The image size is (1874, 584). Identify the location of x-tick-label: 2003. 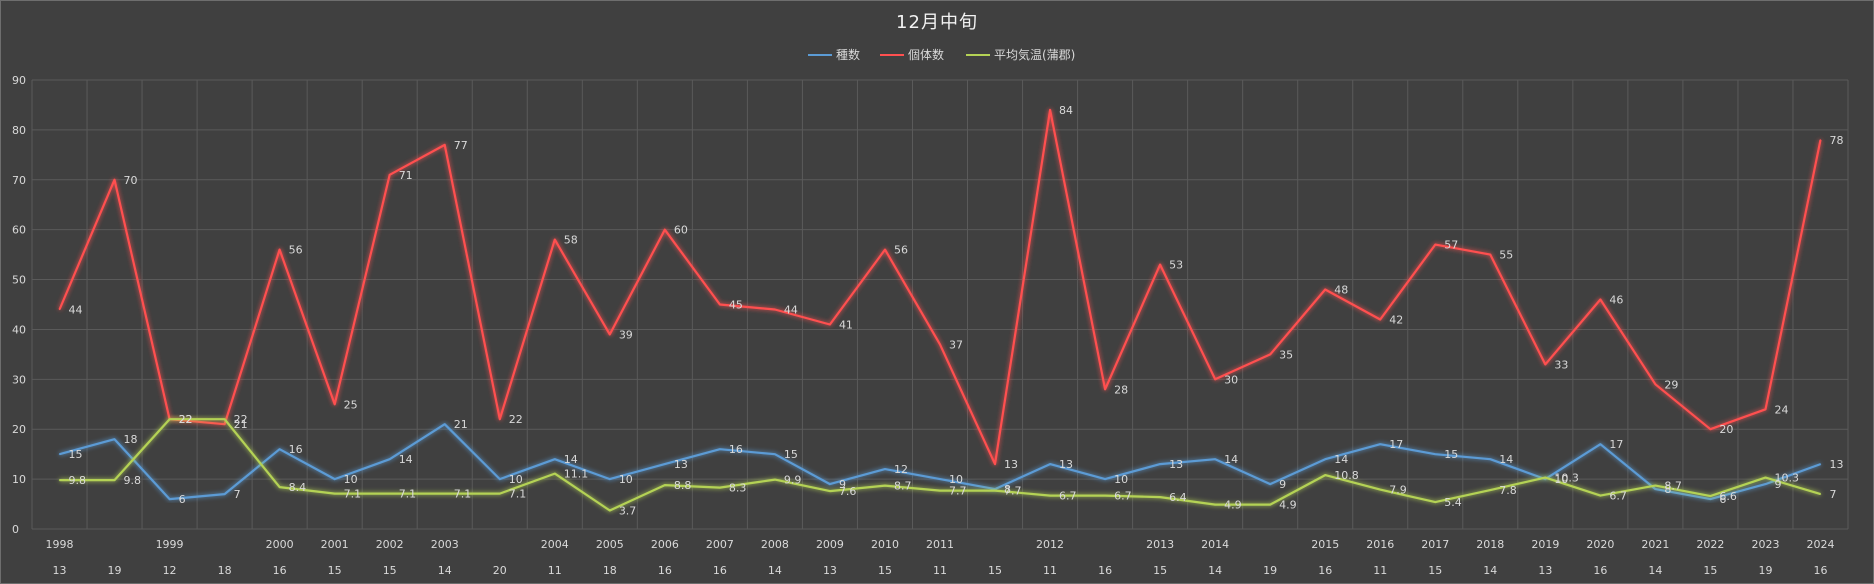
(445, 544).